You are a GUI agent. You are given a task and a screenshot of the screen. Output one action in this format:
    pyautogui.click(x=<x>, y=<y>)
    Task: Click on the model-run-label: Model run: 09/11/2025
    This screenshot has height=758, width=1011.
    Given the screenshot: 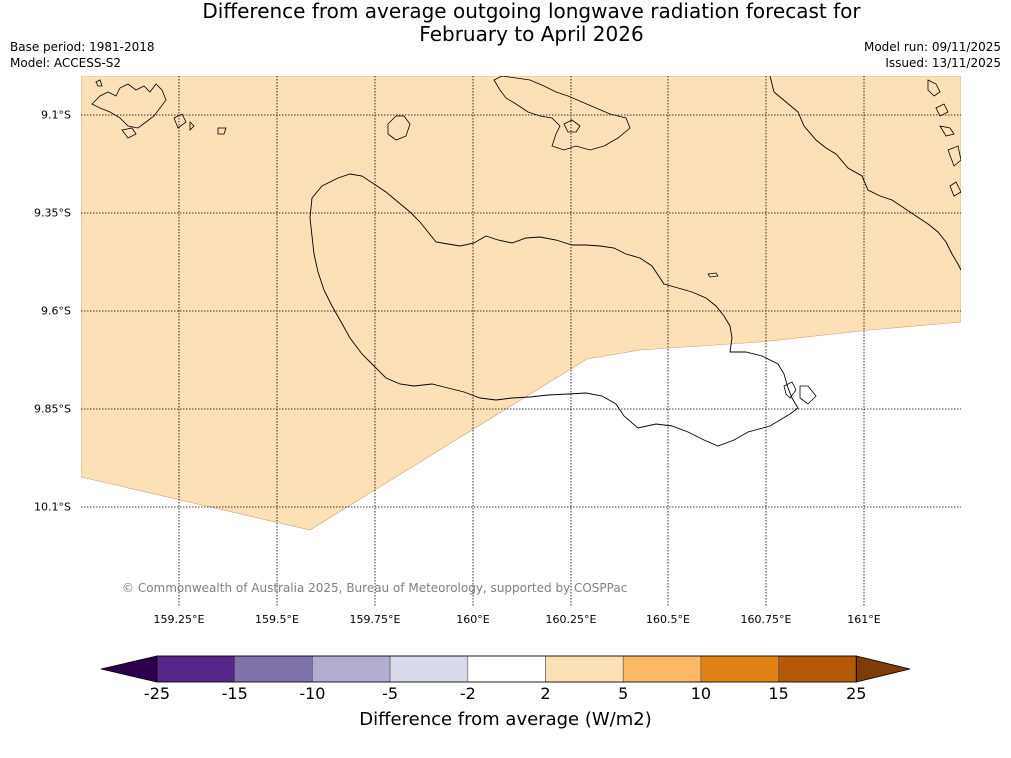 What is the action you would take?
    pyautogui.click(x=932, y=47)
    